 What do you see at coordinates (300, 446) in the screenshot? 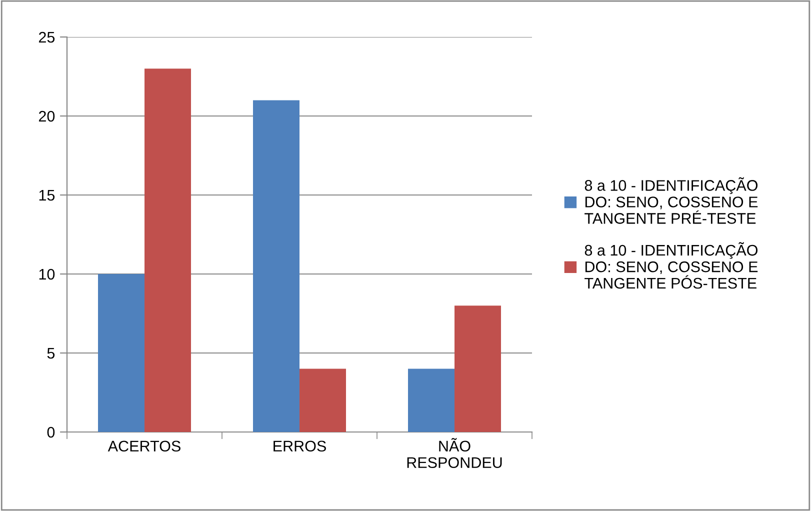
I see `x-tick-label: ERROS` at bounding box center [300, 446].